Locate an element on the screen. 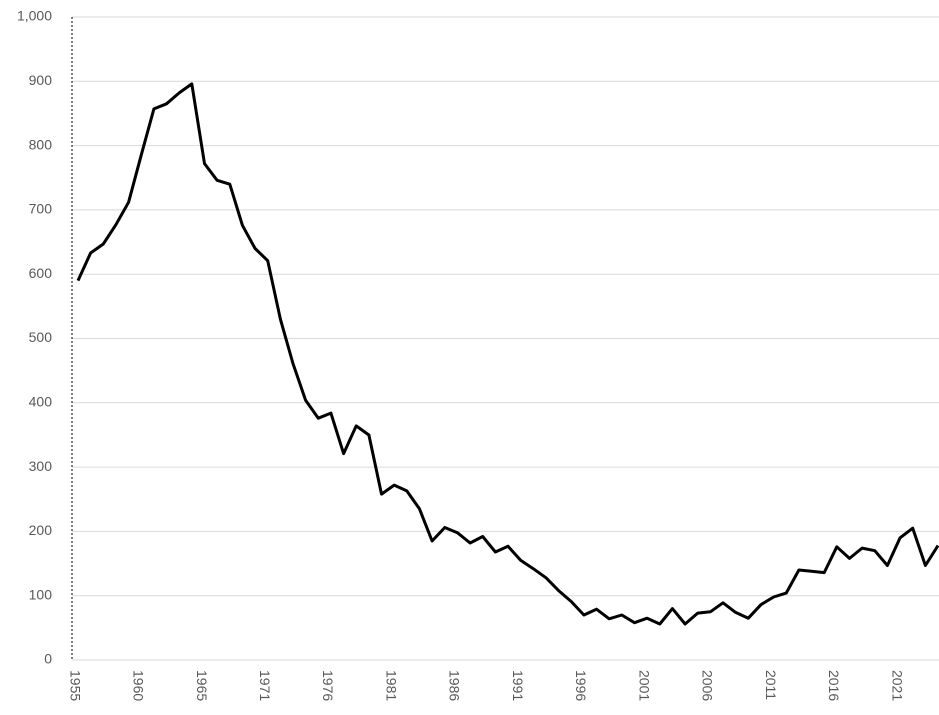 This screenshot has width=939, height=715. y-tick-label: 0 is located at coordinates (48, 659).